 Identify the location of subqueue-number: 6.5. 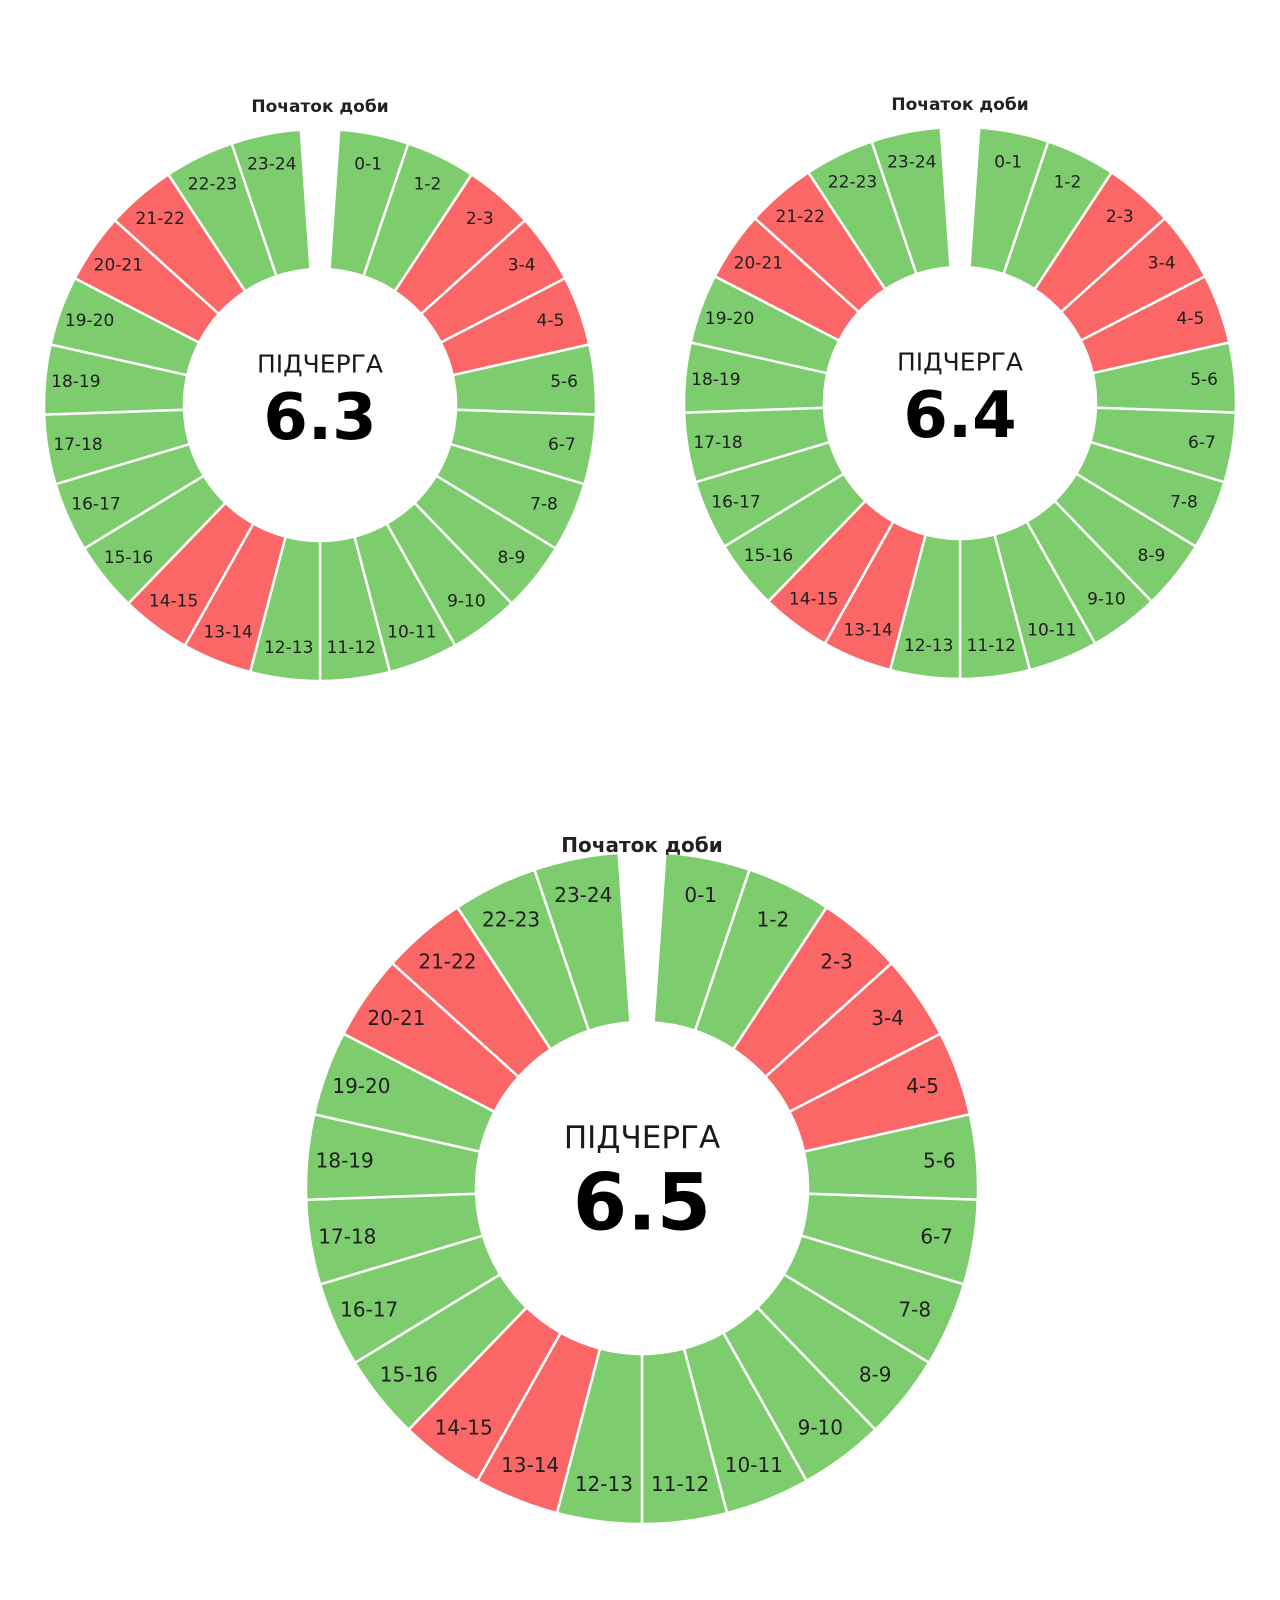
(642, 1204).